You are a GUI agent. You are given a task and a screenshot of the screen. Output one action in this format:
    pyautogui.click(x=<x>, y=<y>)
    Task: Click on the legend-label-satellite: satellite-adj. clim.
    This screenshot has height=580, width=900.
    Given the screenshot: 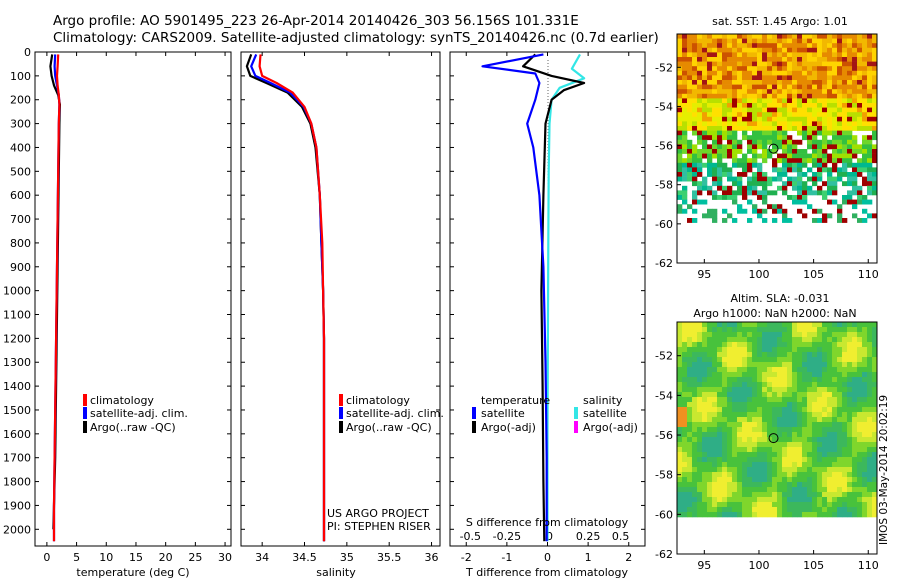 What is the action you would take?
    pyautogui.click(x=139, y=413)
    